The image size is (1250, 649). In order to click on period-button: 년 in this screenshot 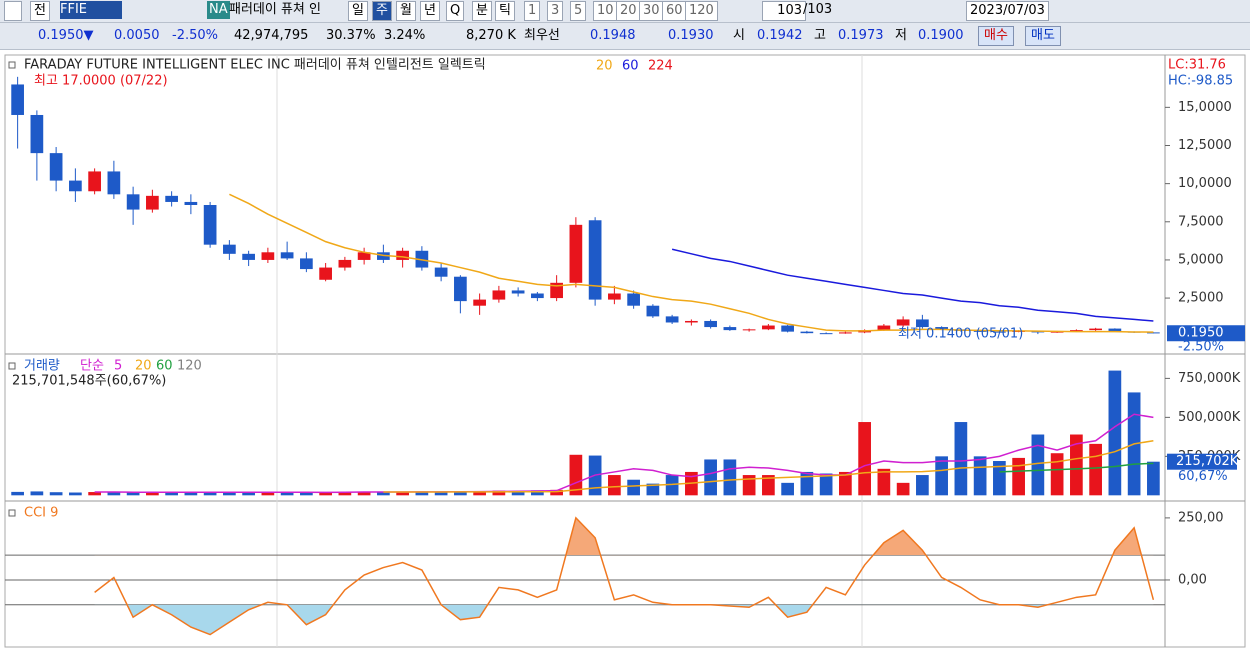, I will do `click(430, 11)`.